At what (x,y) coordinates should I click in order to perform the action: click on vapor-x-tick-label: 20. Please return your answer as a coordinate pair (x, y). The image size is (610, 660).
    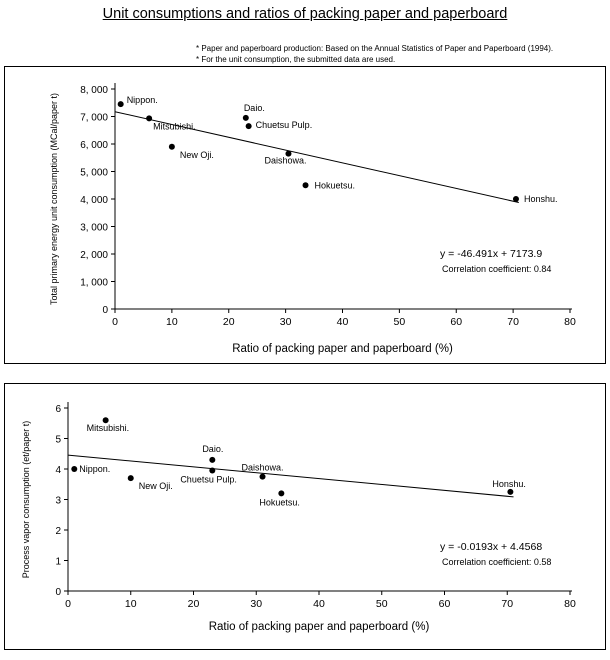
    Looking at the image, I should click on (194, 604).